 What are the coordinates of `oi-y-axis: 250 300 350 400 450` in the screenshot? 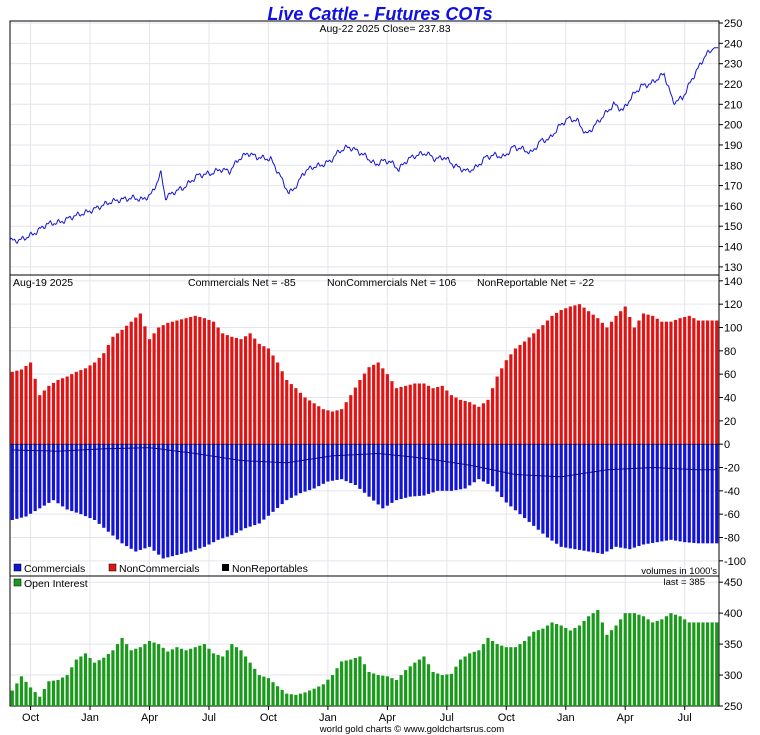 It's located at (730, 645).